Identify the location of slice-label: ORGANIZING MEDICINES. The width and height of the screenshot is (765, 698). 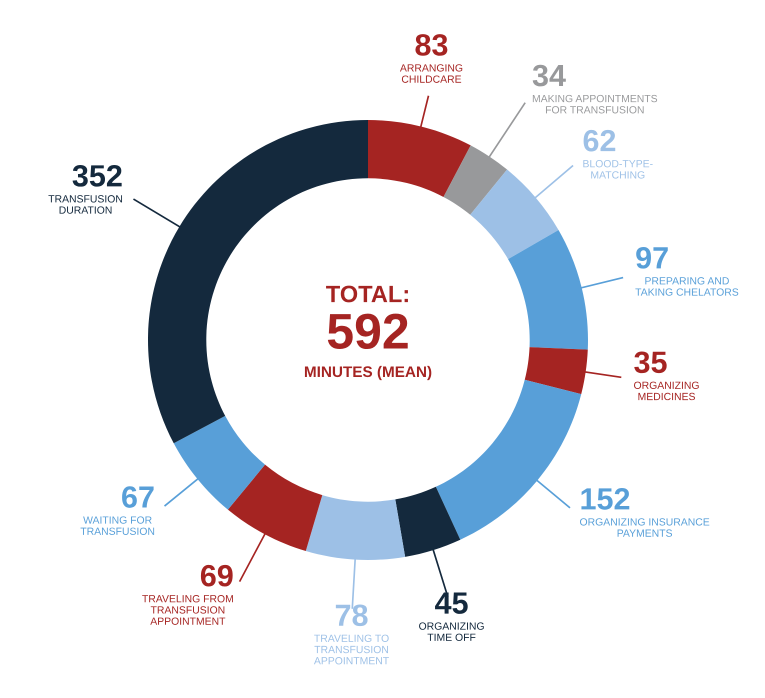
(666, 391).